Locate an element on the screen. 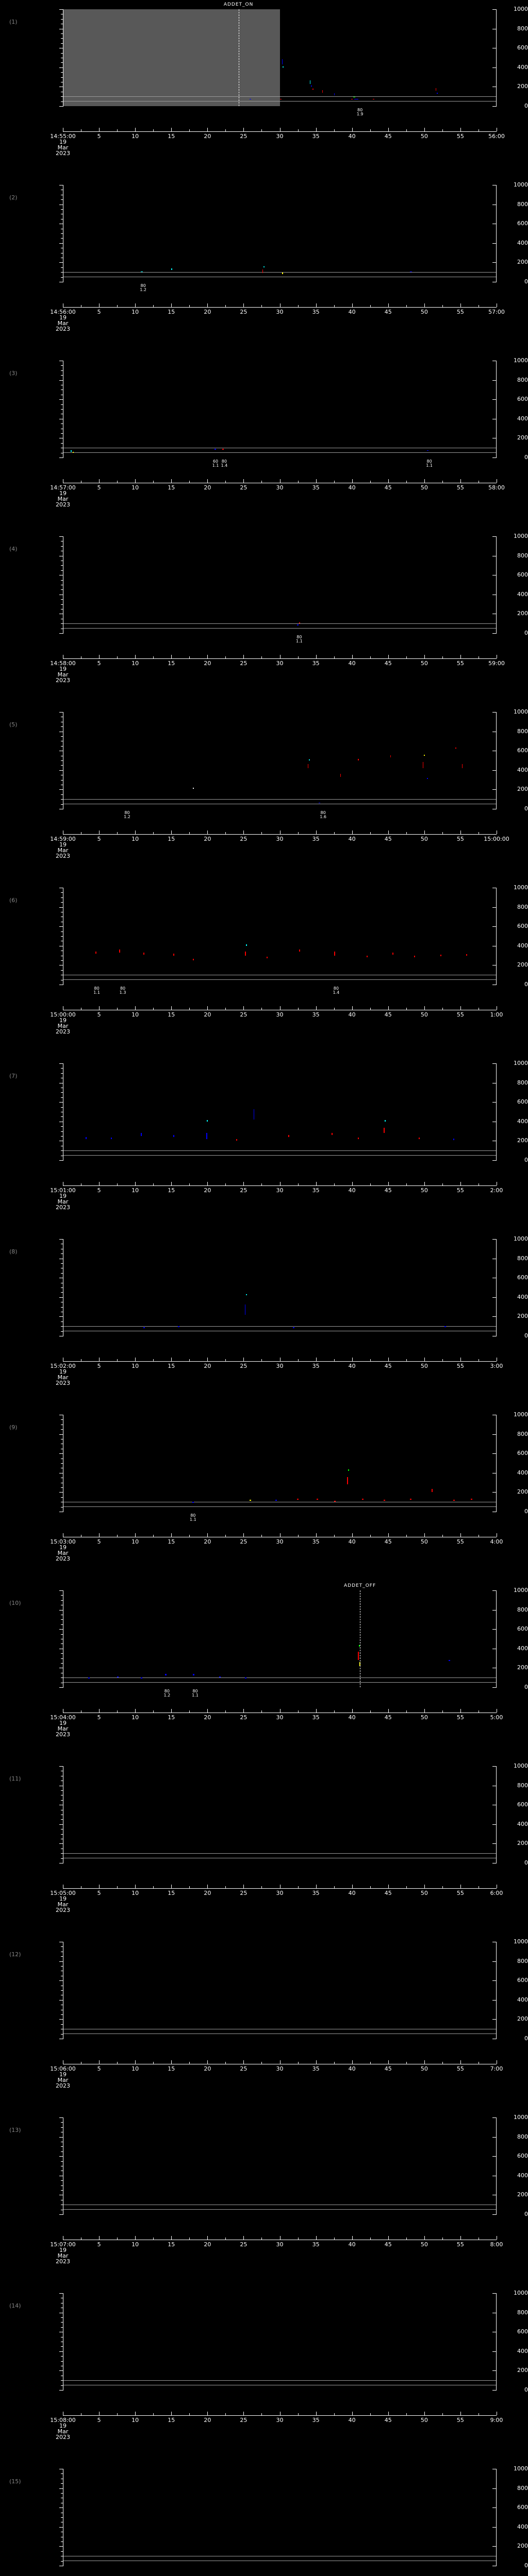  panel-annotation: 80 1.9 is located at coordinates (360, 112).